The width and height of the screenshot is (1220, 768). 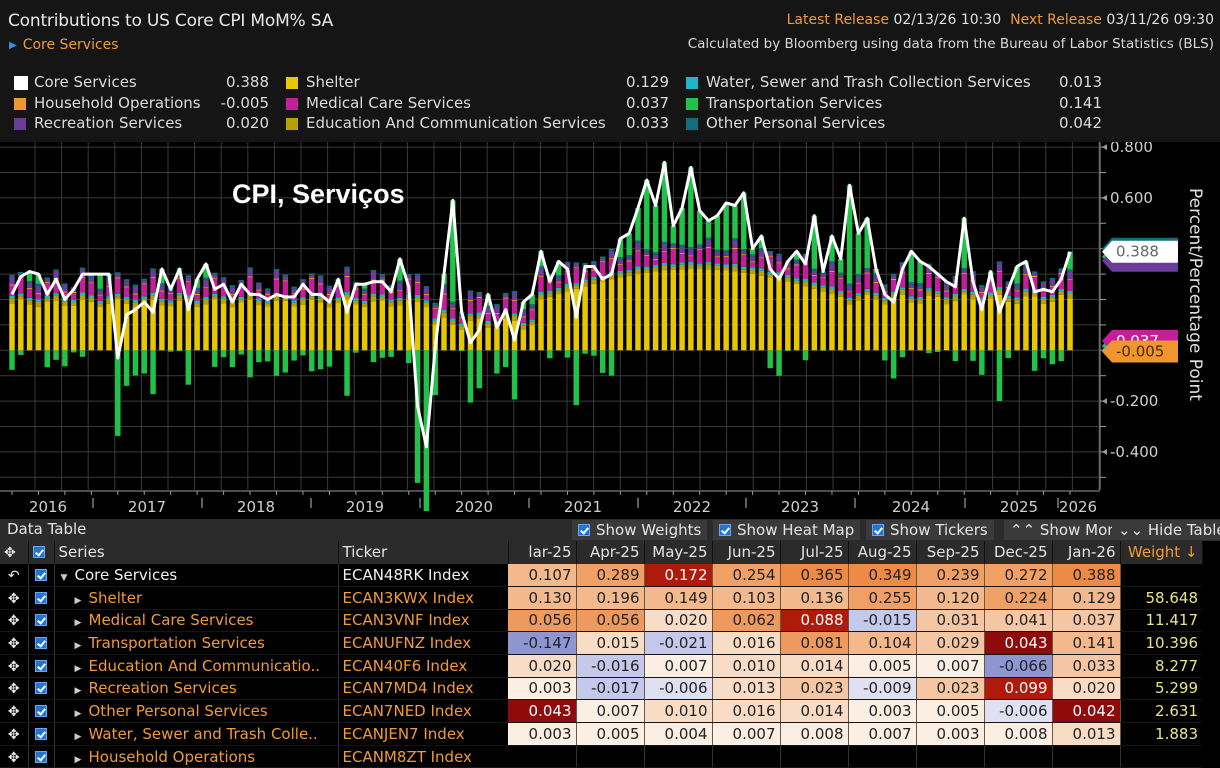 I want to click on header-month: Jul-25, so click(x=814, y=552).